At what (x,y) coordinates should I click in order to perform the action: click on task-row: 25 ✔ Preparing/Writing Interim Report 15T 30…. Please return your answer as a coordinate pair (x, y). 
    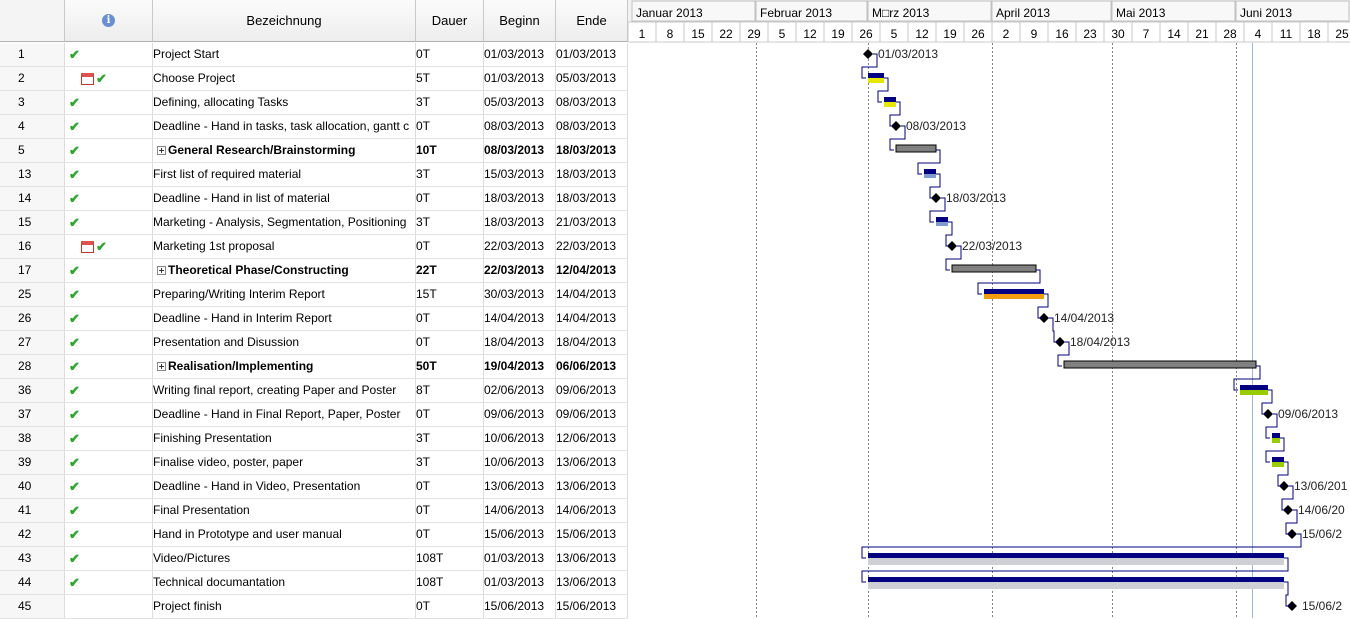
    Looking at the image, I should click on (314, 295).